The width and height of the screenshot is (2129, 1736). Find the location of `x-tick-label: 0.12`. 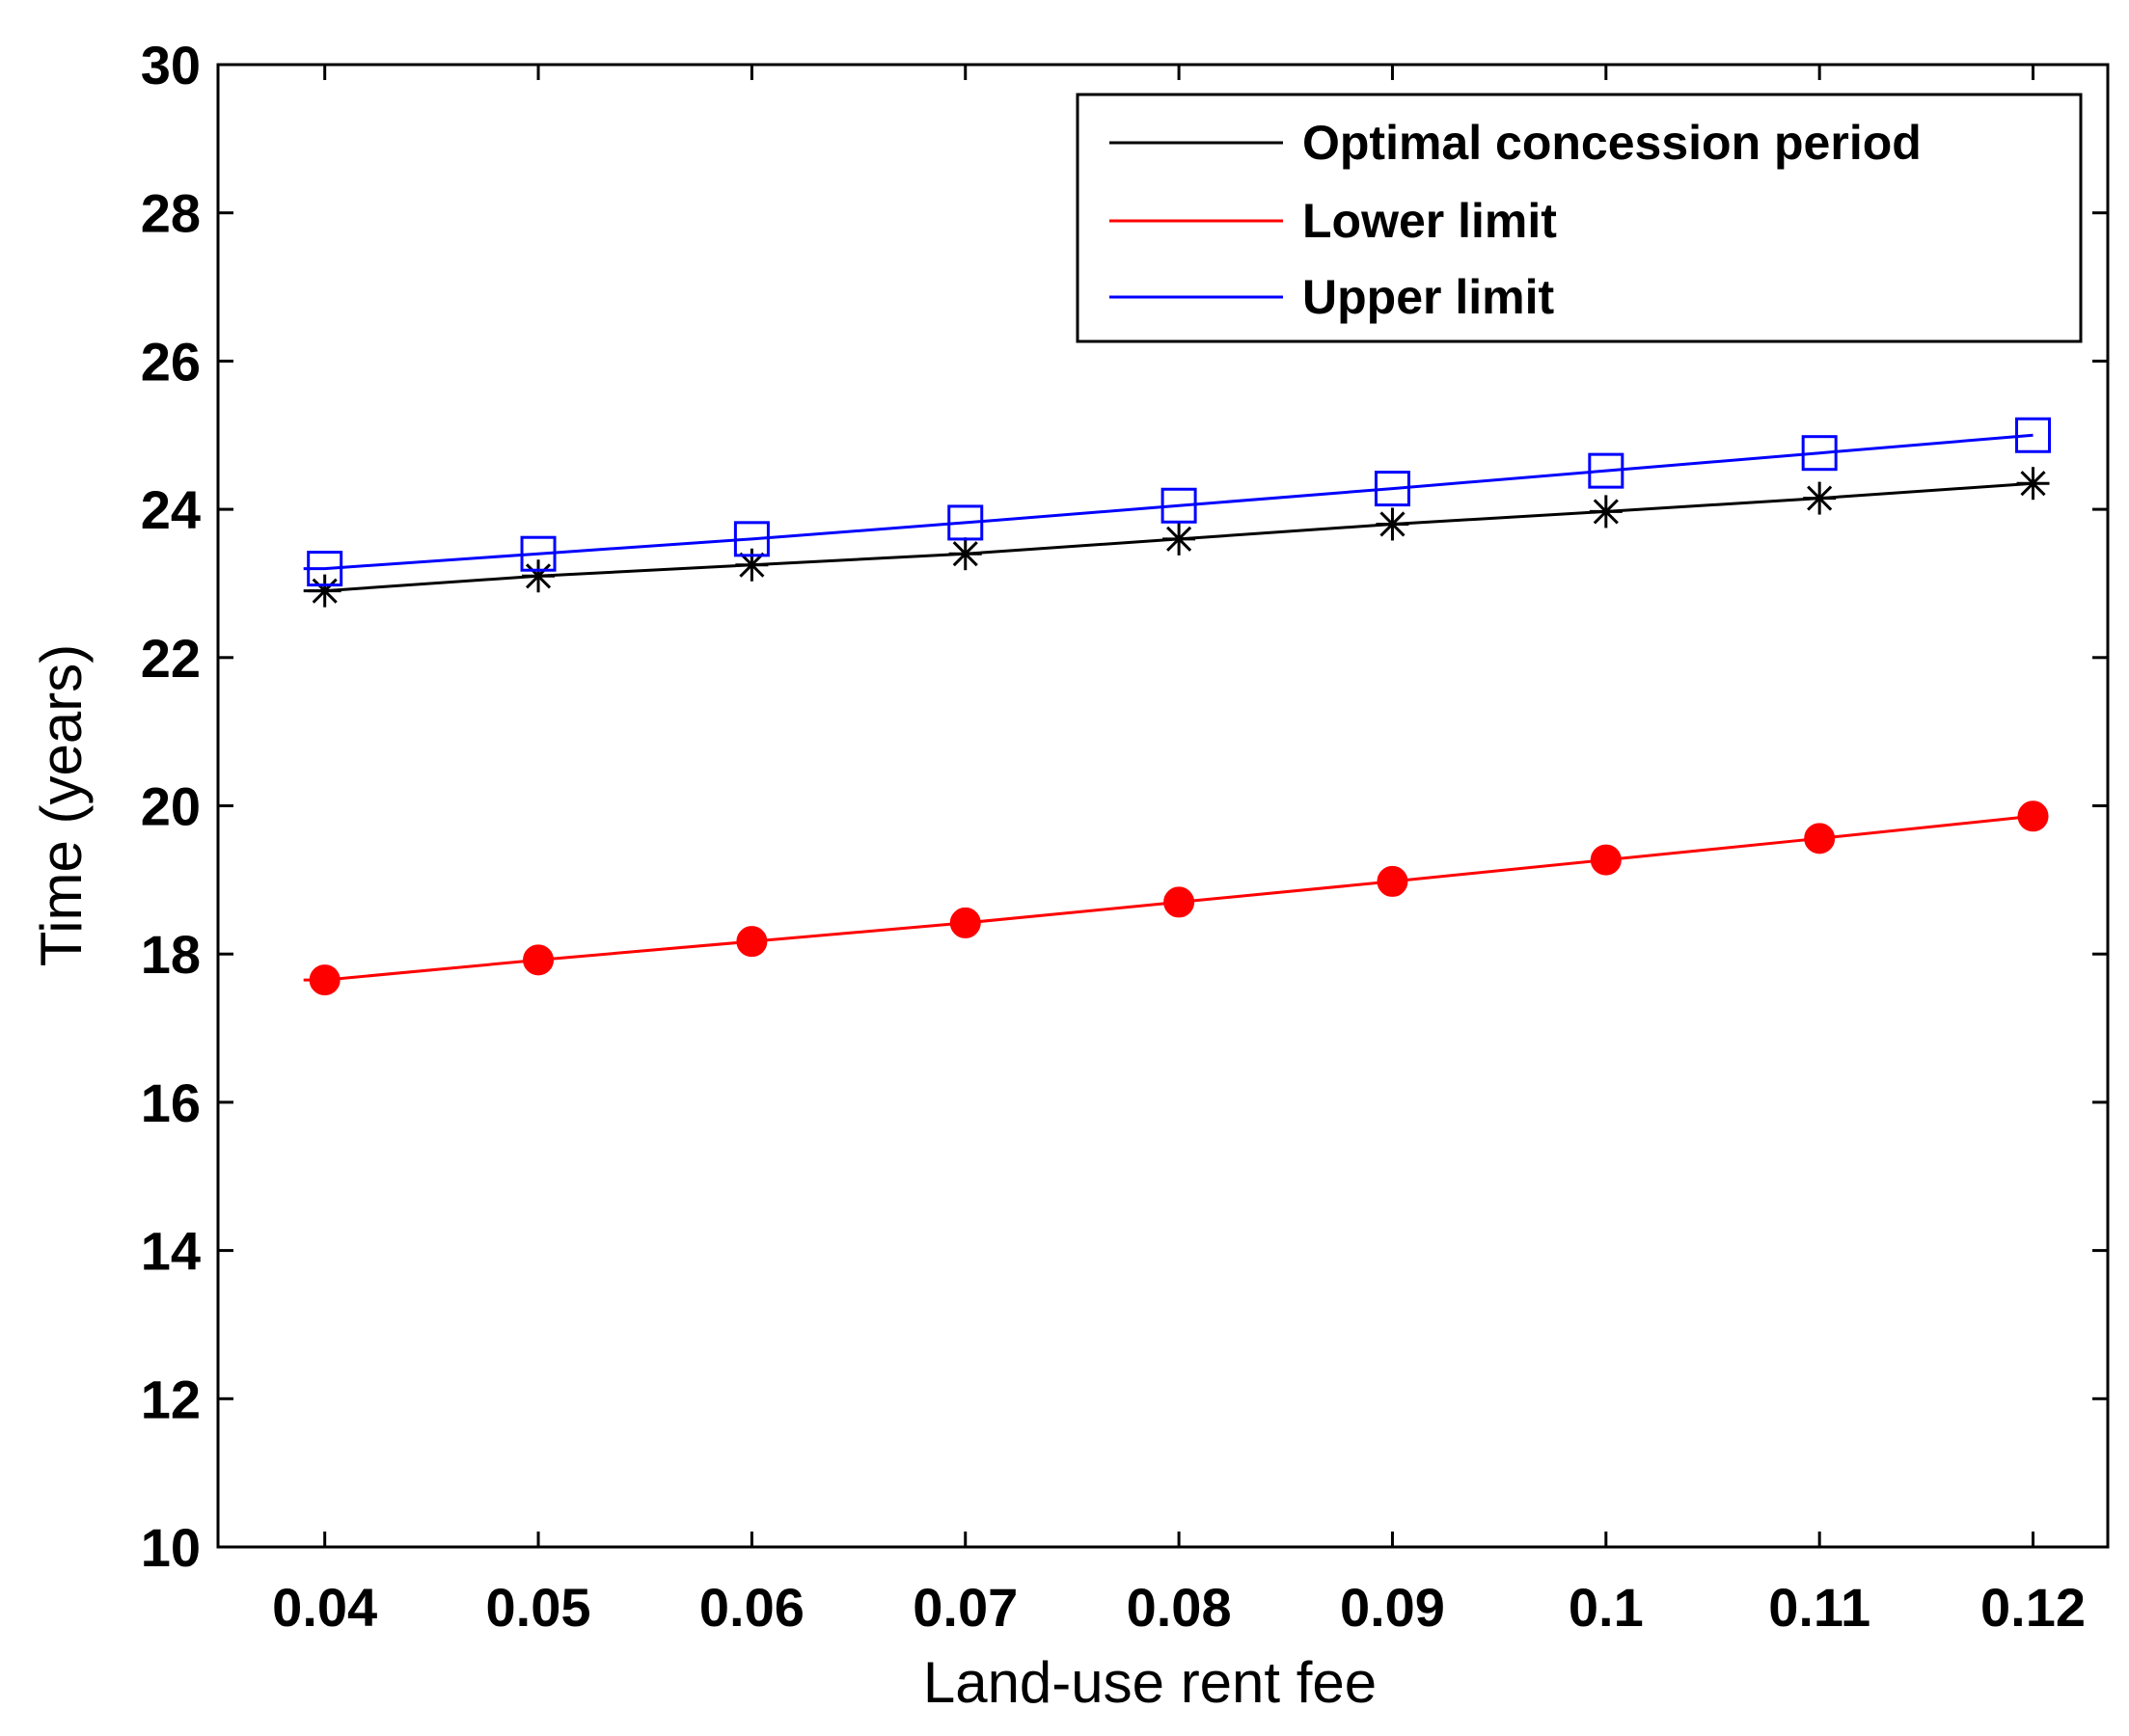

x-tick-label: 0.12 is located at coordinates (2033, 1607).